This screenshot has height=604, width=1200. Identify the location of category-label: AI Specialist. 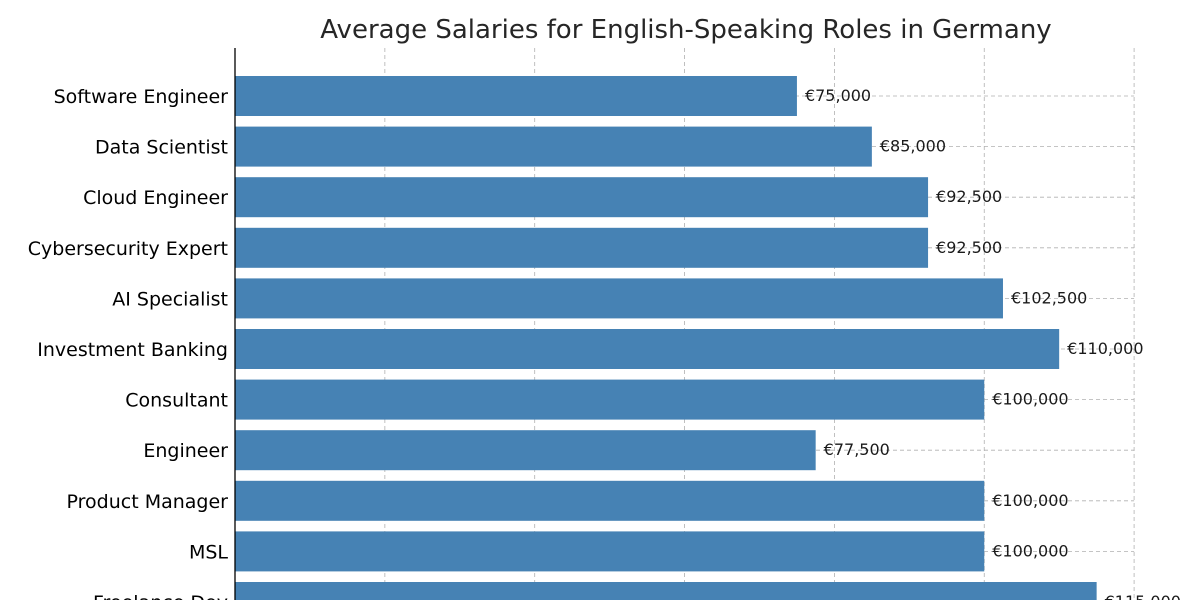
(170, 299).